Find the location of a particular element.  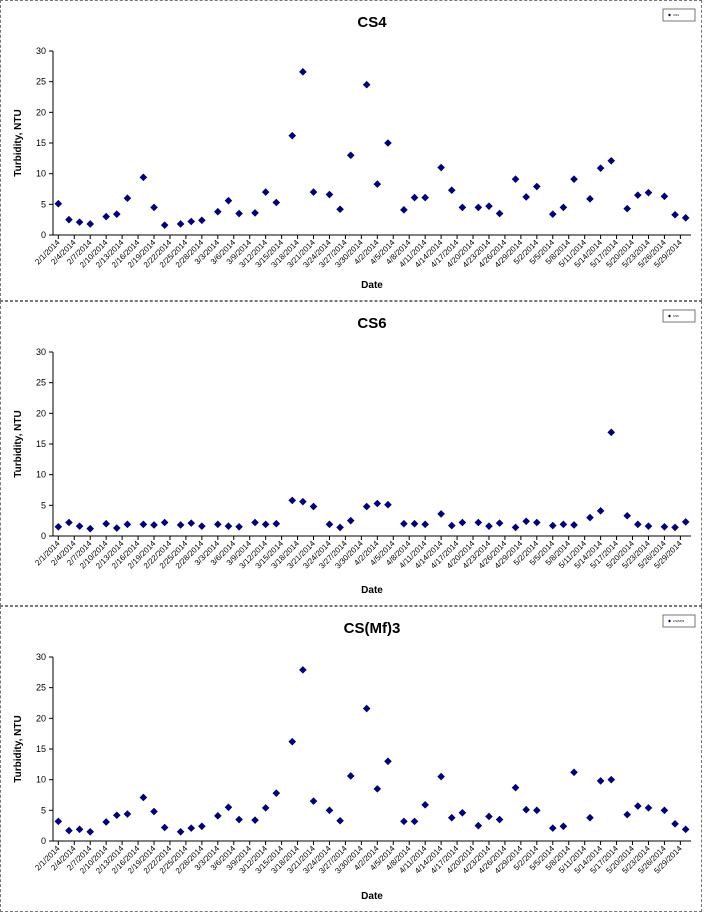

legend: CS6 is located at coordinates (679, 316).